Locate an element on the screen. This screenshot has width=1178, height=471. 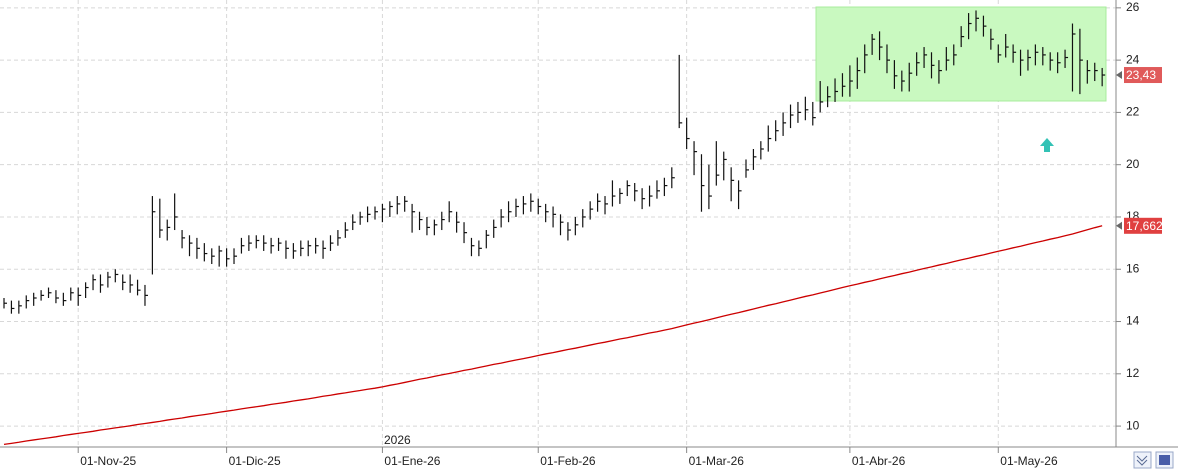
x-tick-label: 01-Nov-25 is located at coordinates (108, 461).